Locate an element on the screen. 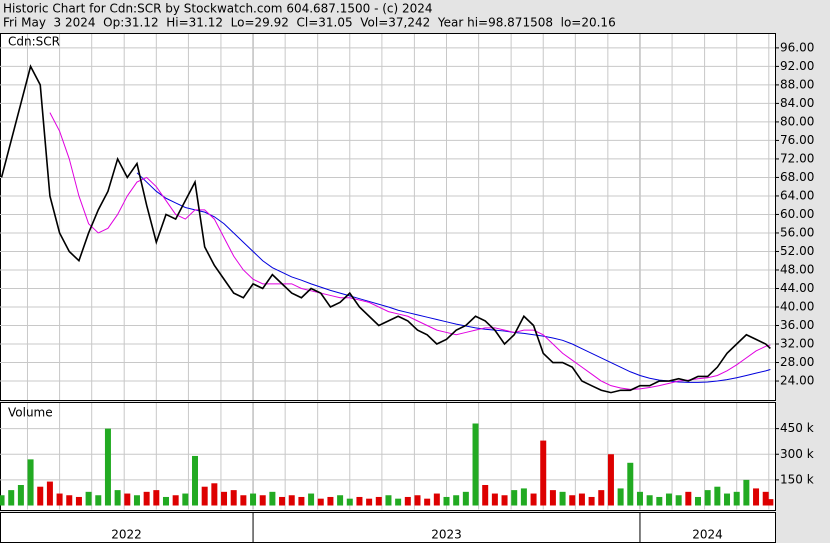 This screenshot has width=830, height=543. y-tick-label: 64.00 is located at coordinates (797, 195).